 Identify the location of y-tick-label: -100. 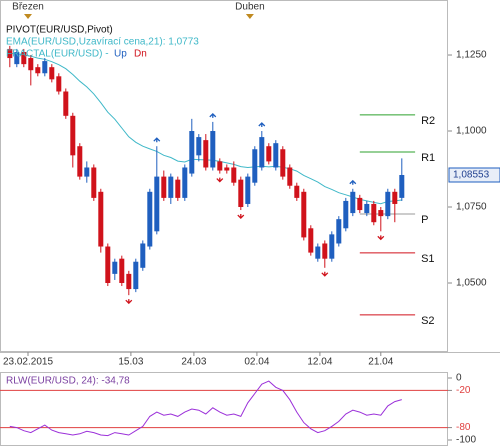
(466, 440).